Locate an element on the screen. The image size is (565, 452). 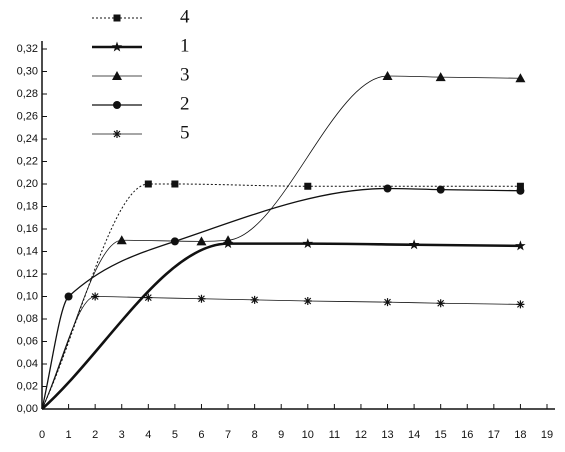
x-tick-label: 2 is located at coordinates (95, 435).